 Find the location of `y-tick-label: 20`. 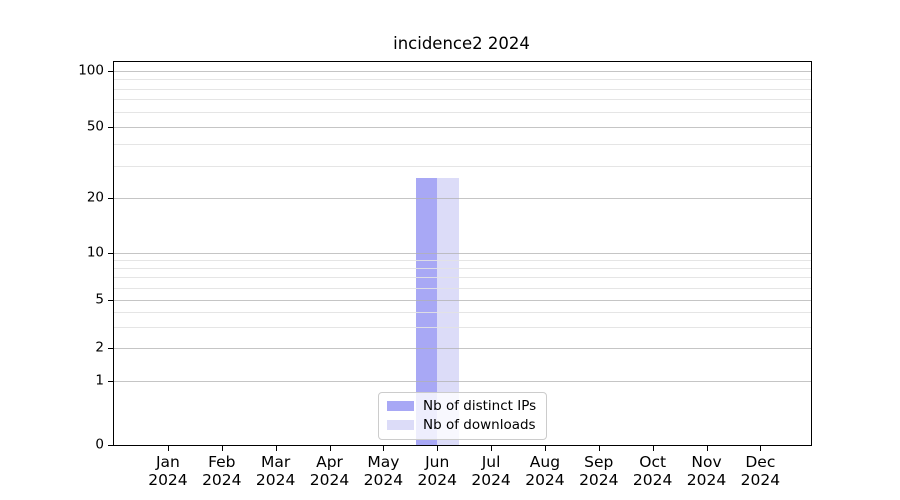

y-tick-label: 20 is located at coordinates (95, 197).